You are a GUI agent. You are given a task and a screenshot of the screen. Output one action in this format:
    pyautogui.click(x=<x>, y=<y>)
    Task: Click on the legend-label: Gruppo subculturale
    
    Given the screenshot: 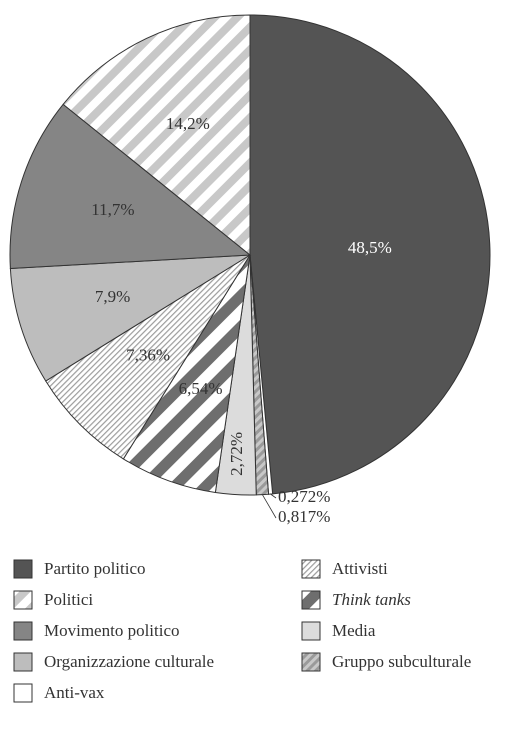 What is the action you would take?
    pyautogui.click(x=401, y=661)
    